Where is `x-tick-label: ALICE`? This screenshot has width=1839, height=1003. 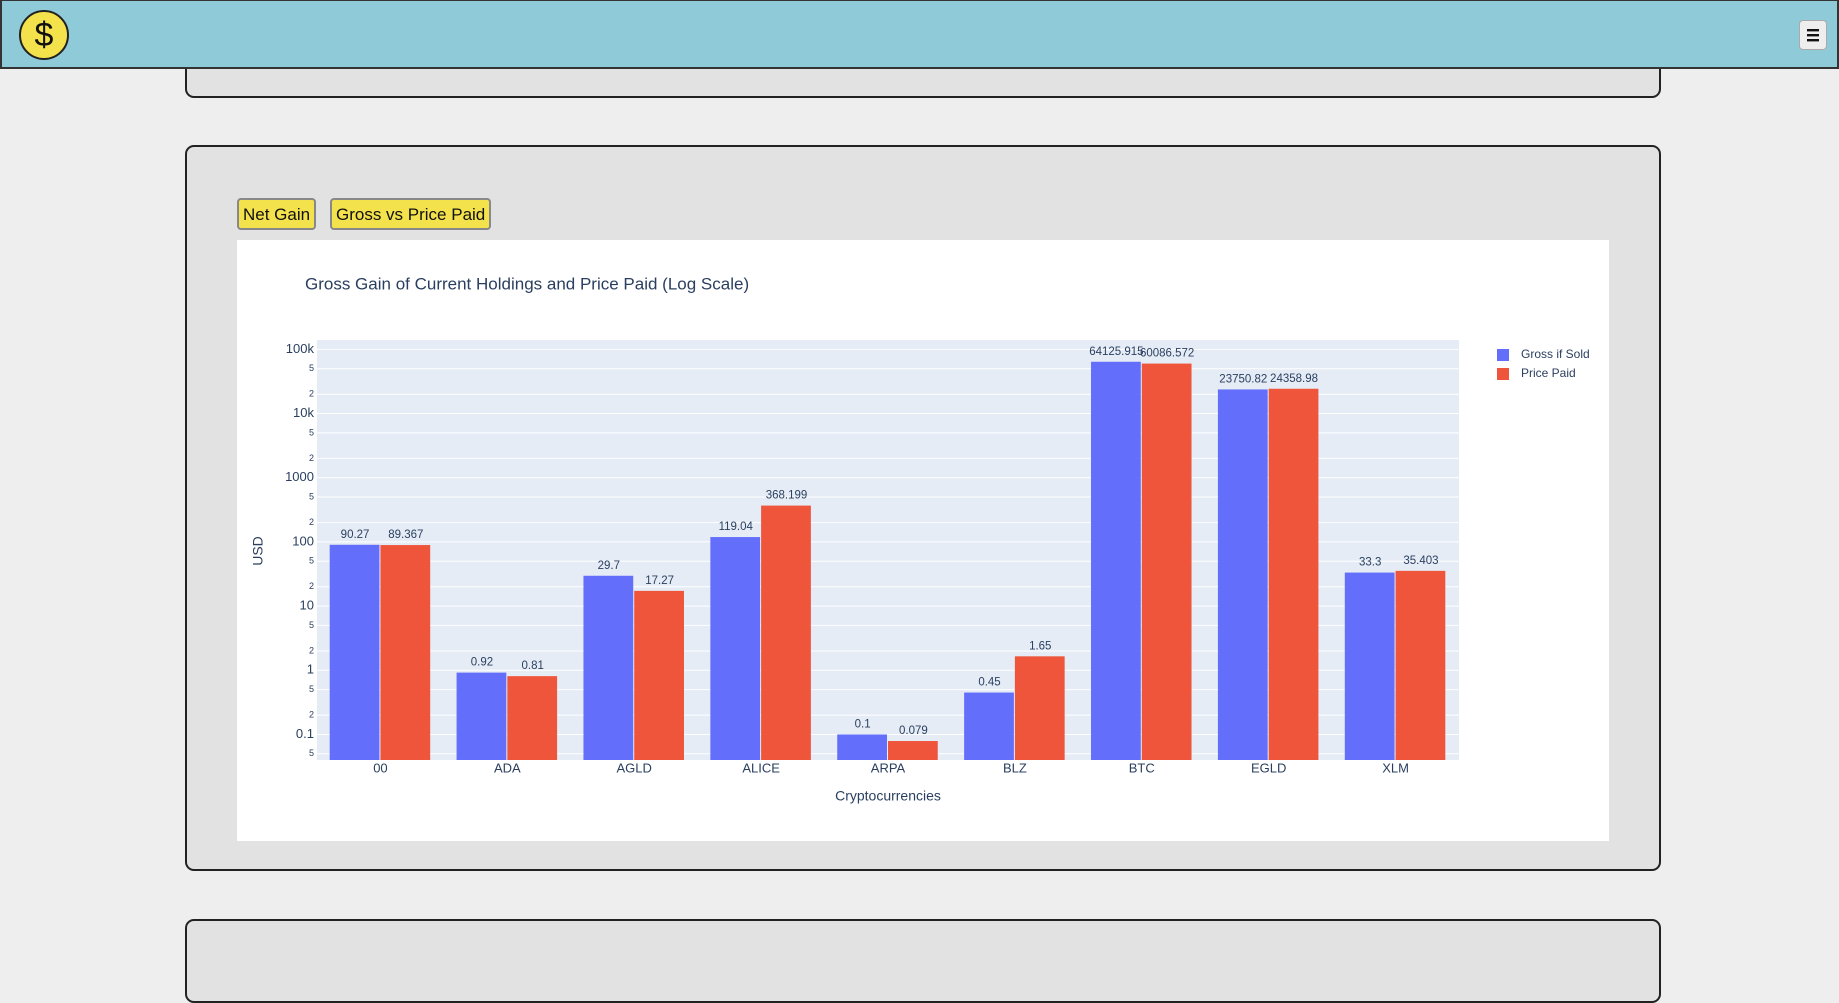 x-tick-label: ALICE is located at coordinates (761, 767).